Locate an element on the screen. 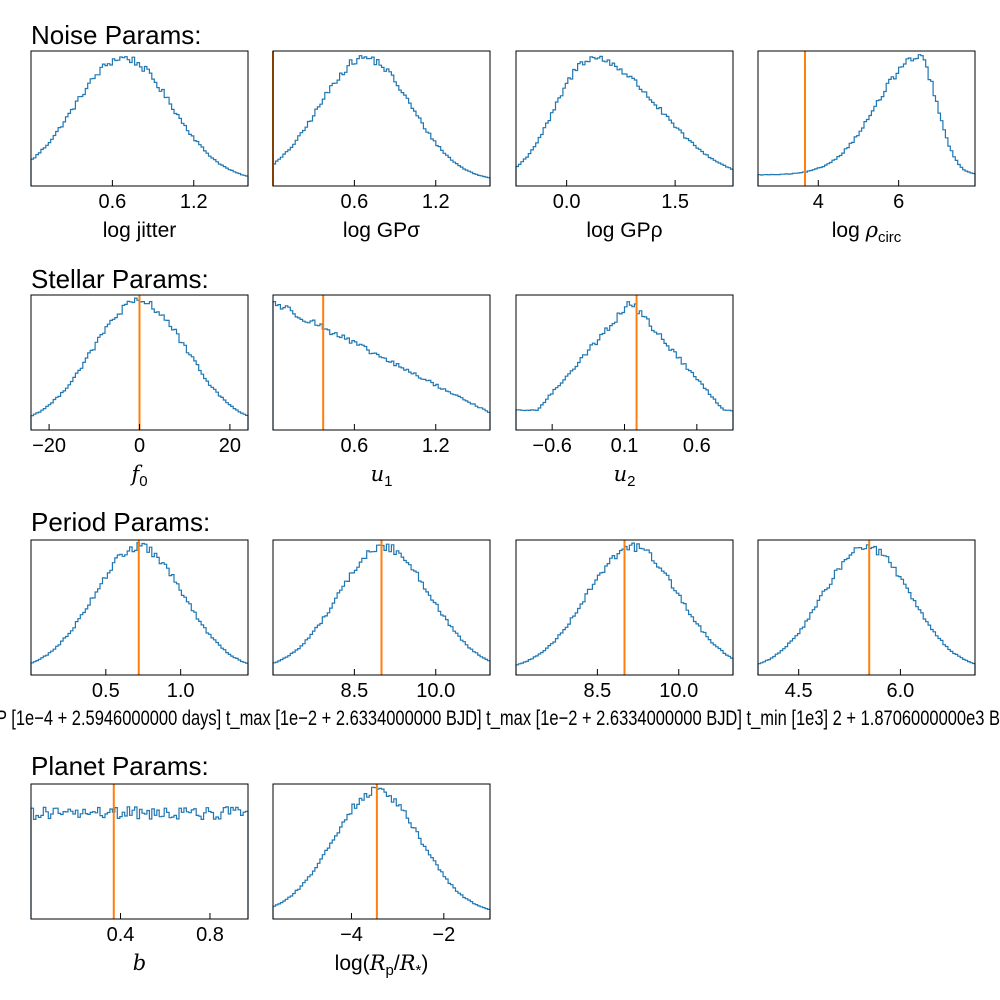 The image size is (1000, 1000). group-title-planet: Planet Params: is located at coordinates (120, 766).